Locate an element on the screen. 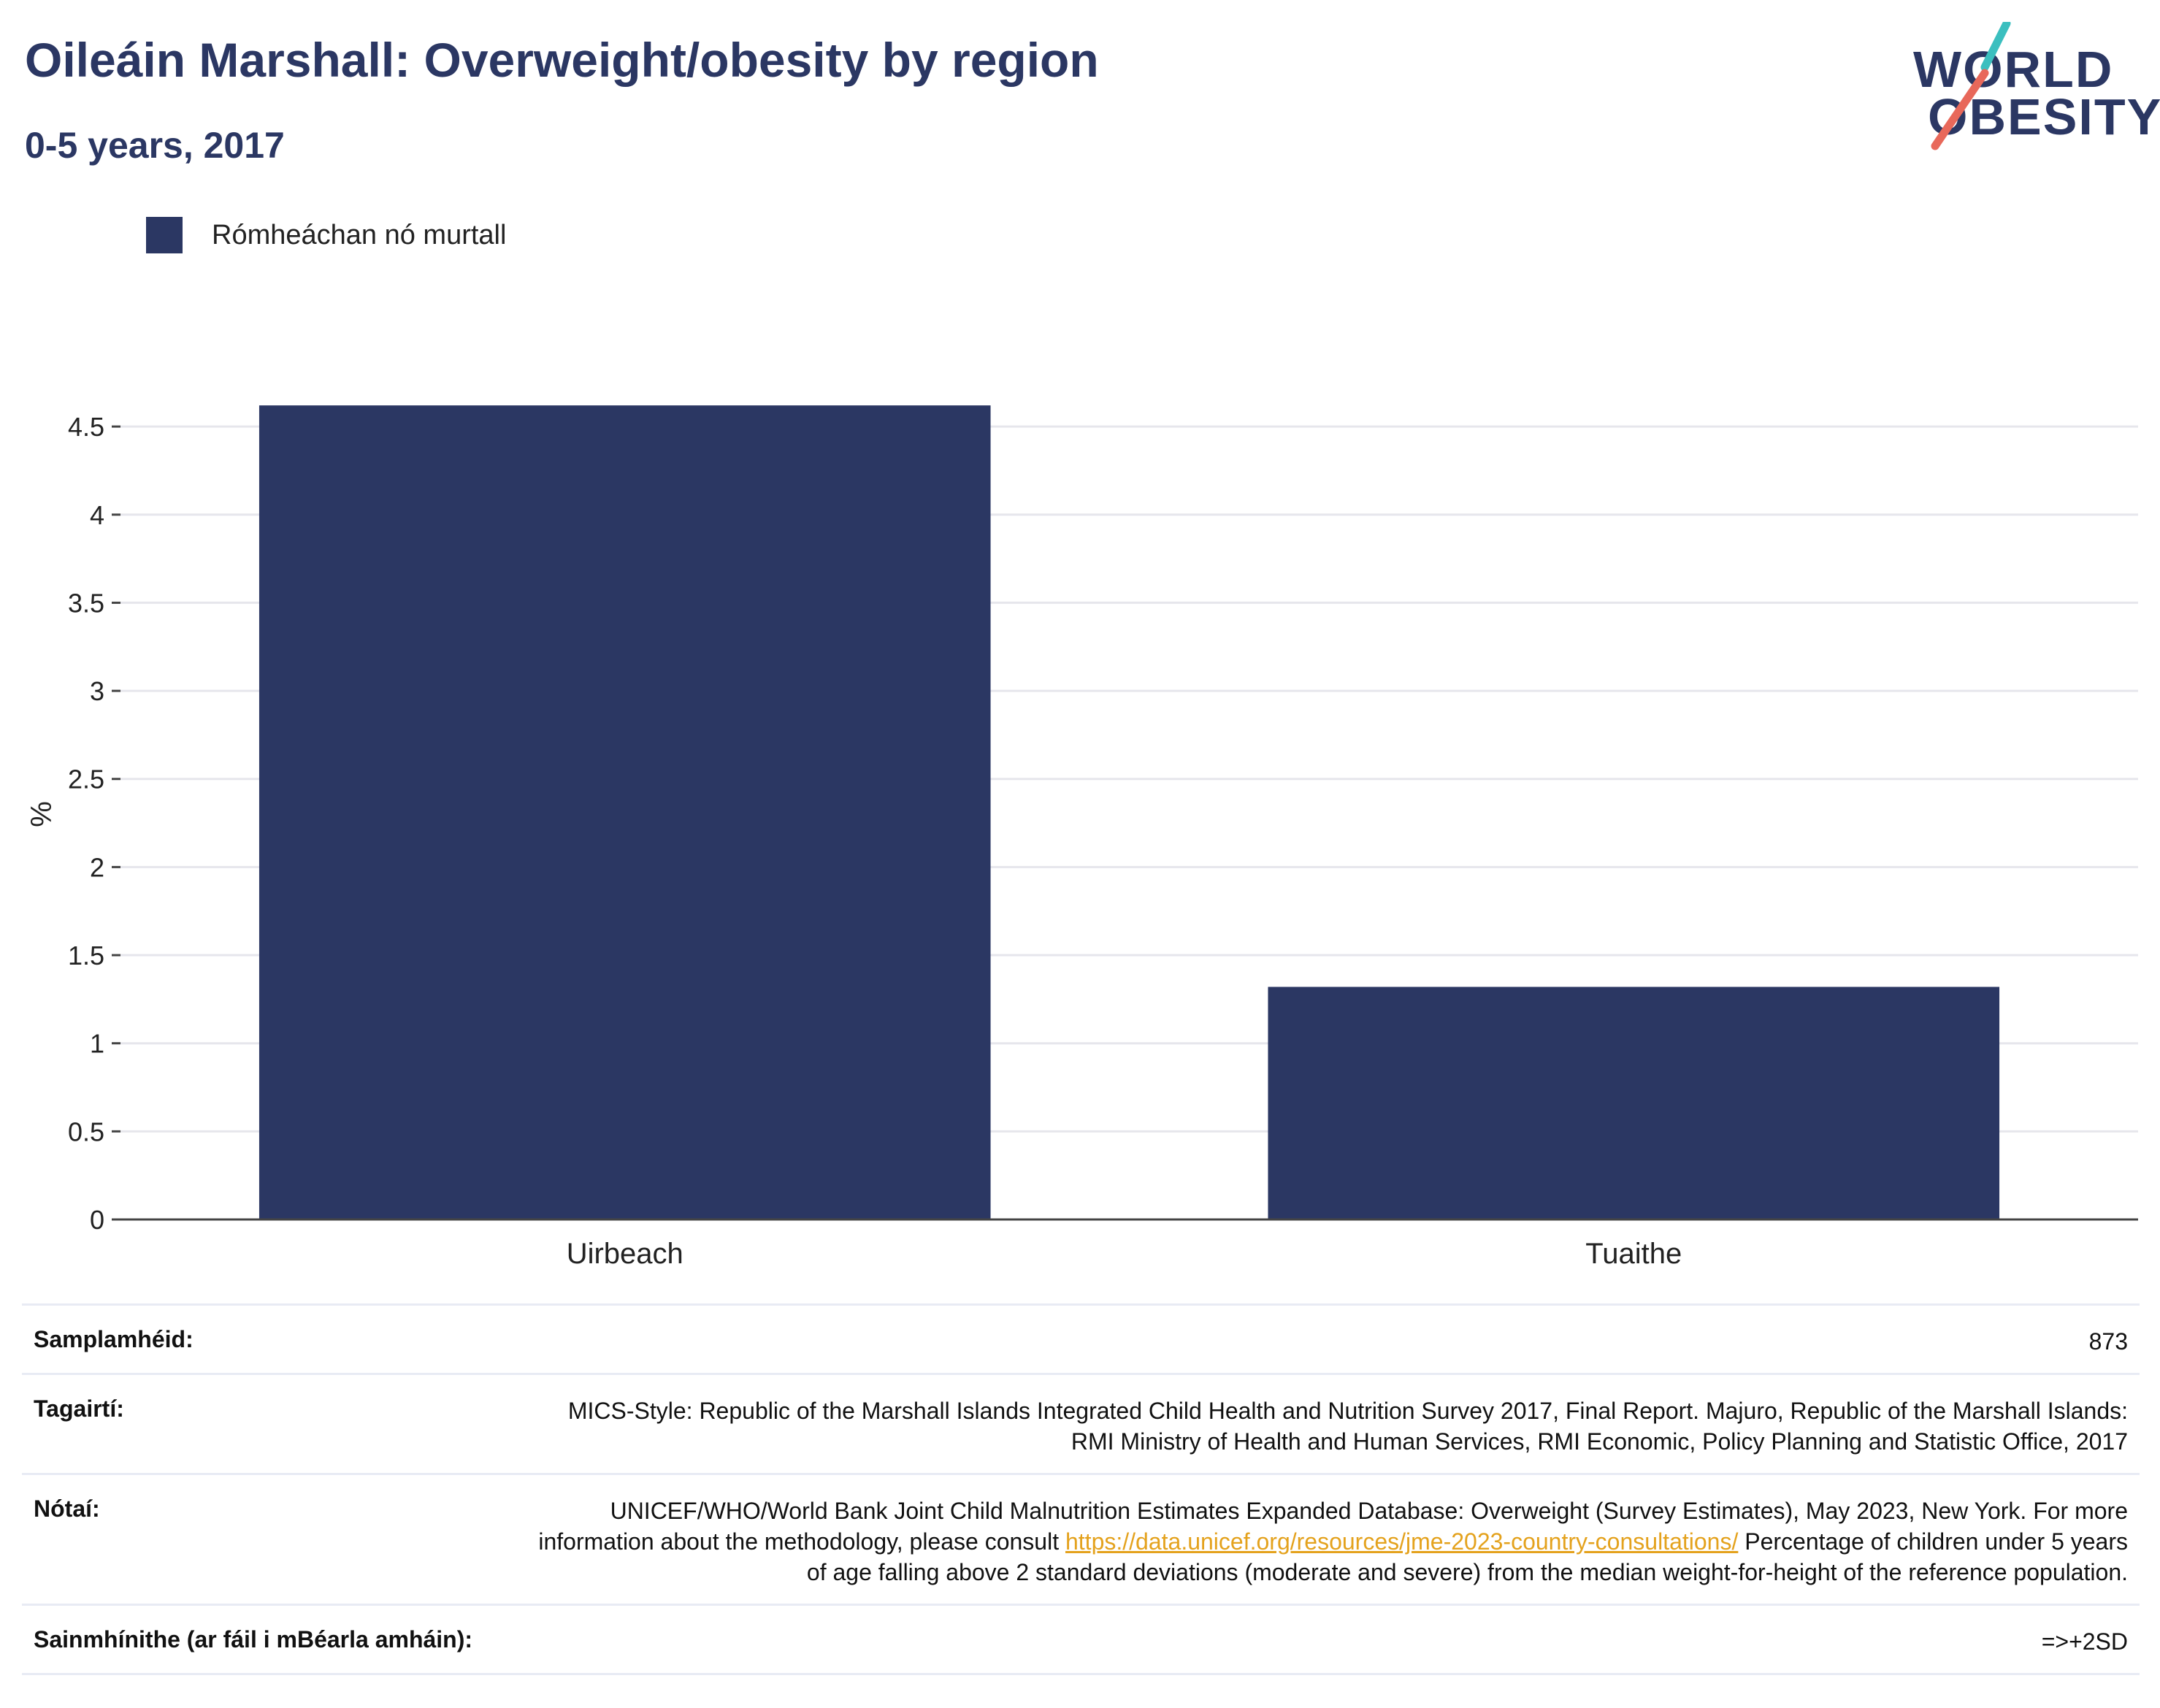 The width and height of the screenshot is (2160, 1708). info-row-sample: Samplamhéid: 873 is located at coordinates (1081, 1338).